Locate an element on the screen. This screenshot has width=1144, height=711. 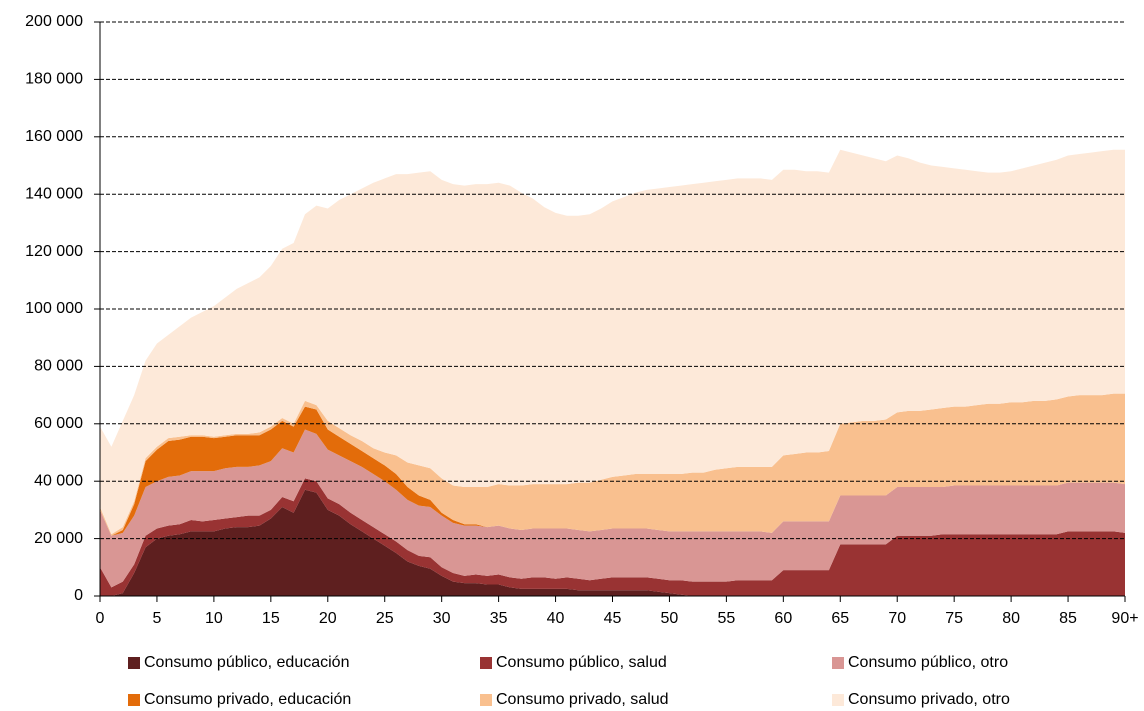
x-tick-label: 90+ is located at coordinates (1124, 618).